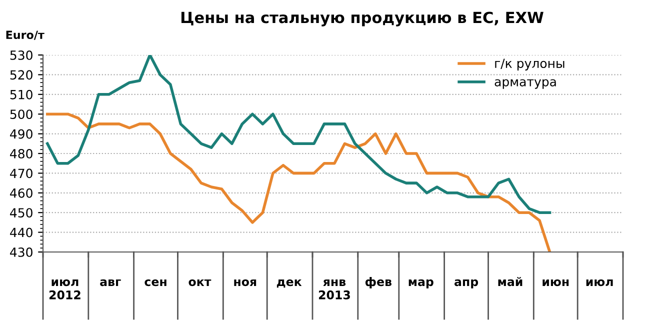  What do you see at coordinates (25, 35) in the screenshot?
I see `y-axis-title: Euro/т` at bounding box center [25, 35].